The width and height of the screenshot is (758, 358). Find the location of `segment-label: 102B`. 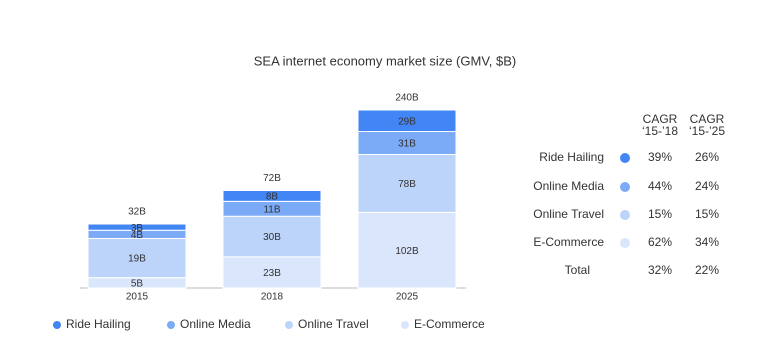

segment-label: 102B is located at coordinates (407, 251).